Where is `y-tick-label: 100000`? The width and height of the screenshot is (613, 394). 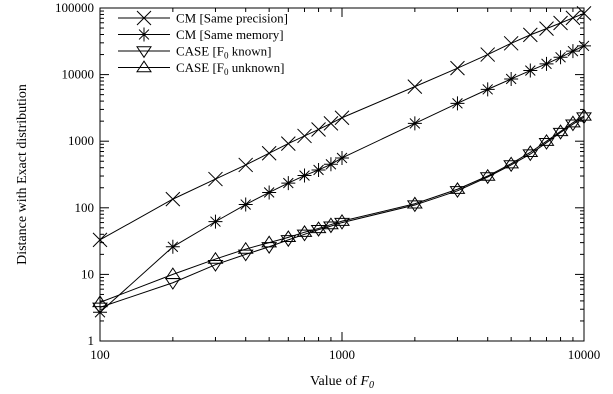
y-tick-label: 100000 is located at coordinates (74, 7).